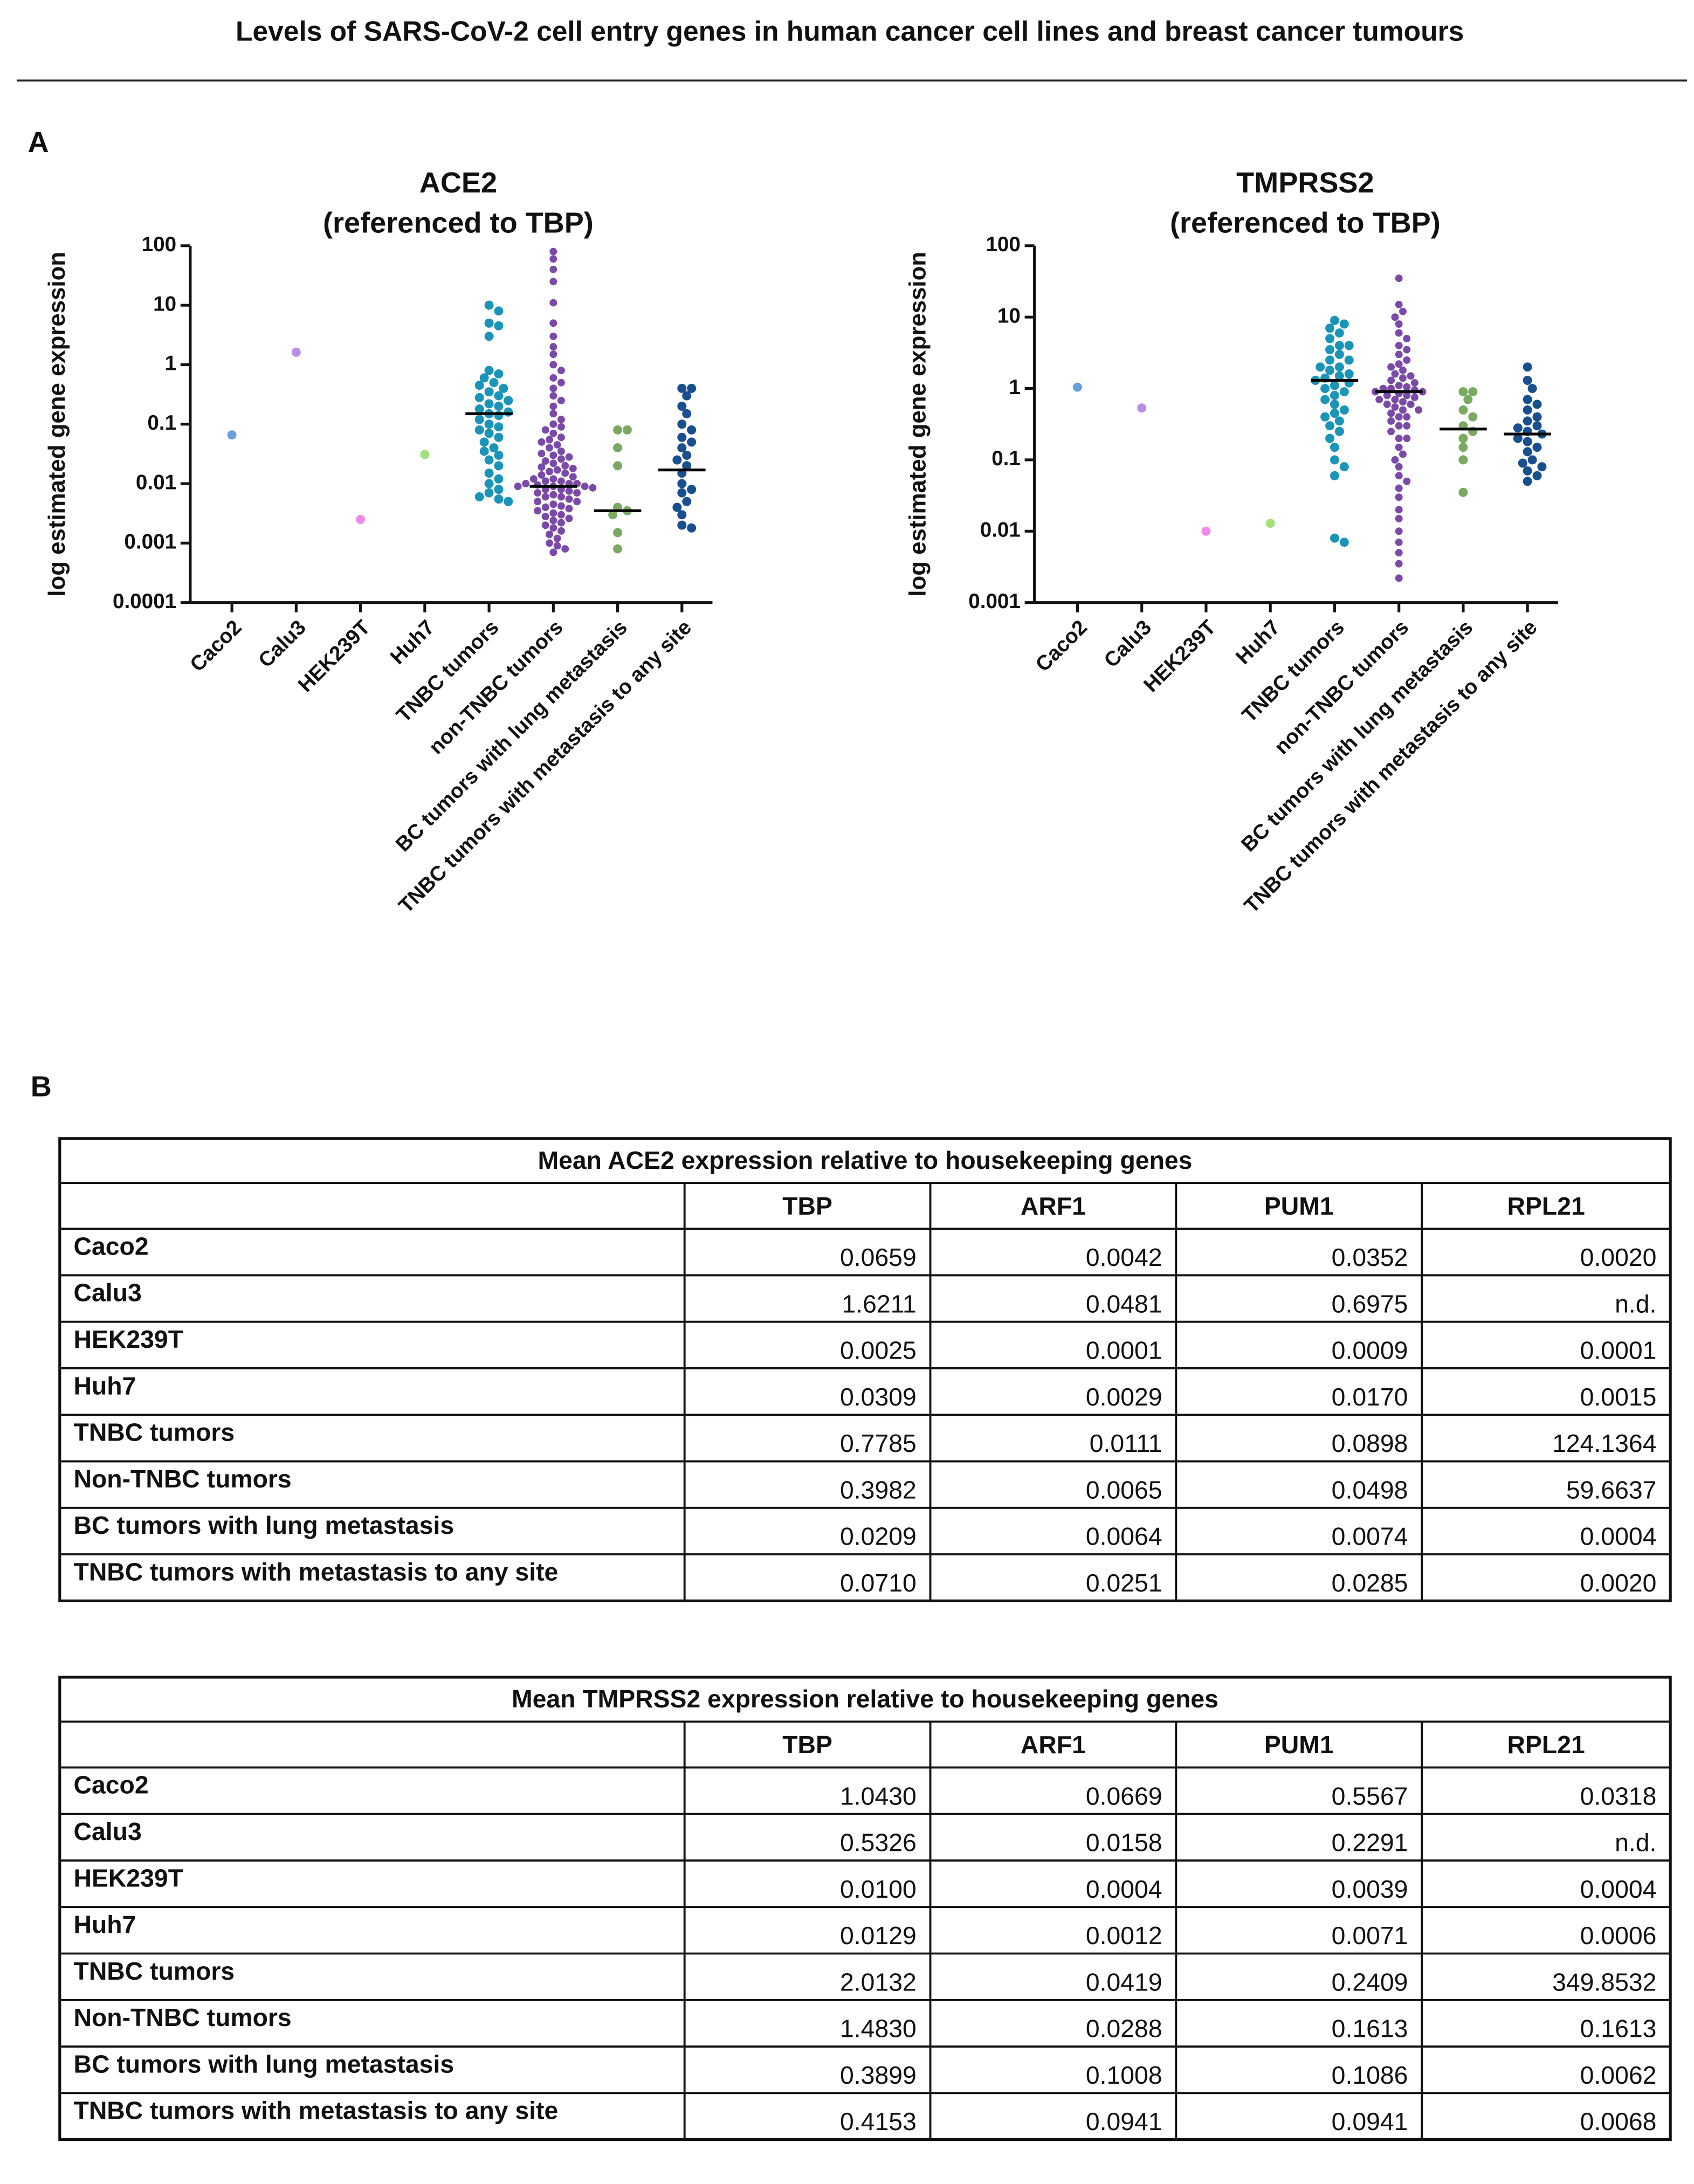 This screenshot has width=1694, height=2184. What do you see at coordinates (879, 1397) in the screenshot?
I see `table-cell: 0.0309` at bounding box center [879, 1397].